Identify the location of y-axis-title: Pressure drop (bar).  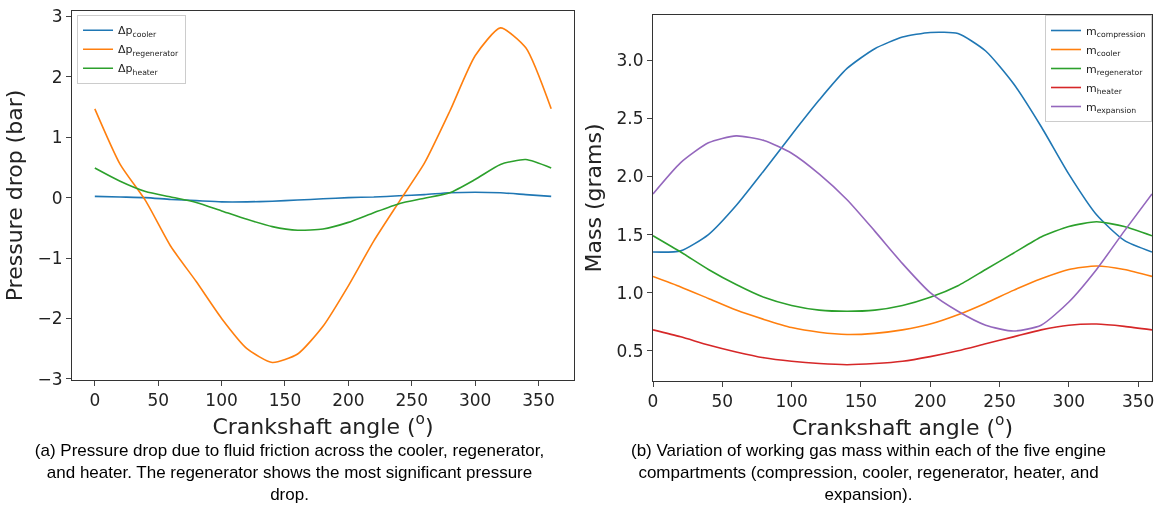
(15, 195).